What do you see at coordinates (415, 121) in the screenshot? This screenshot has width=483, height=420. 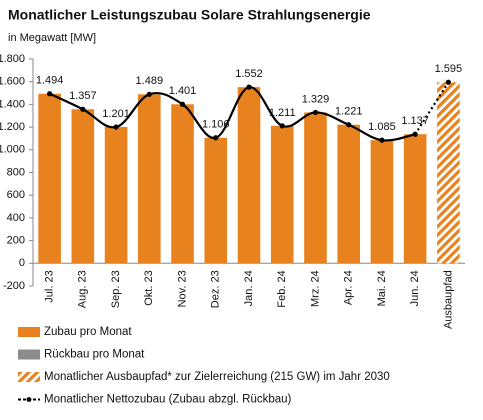 I see `value-label: 1.137` at bounding box center [415, 121].